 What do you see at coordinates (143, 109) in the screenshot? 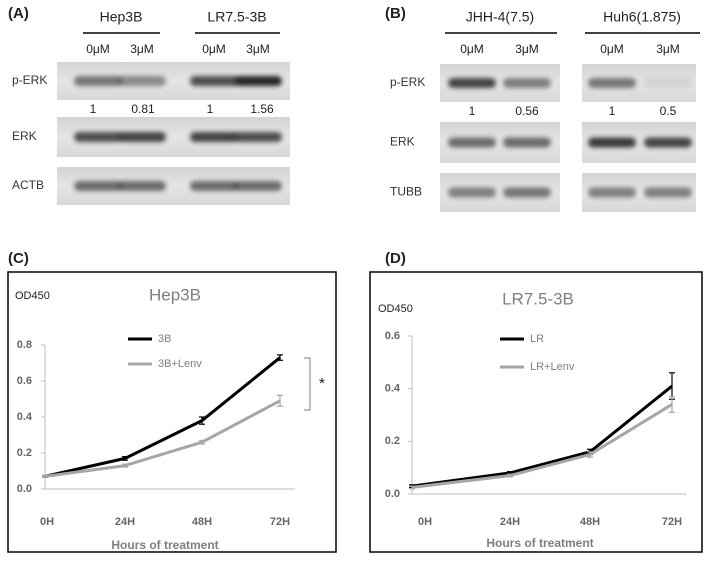
I see `quantification: 0.81` at bounding box center [143, 109].